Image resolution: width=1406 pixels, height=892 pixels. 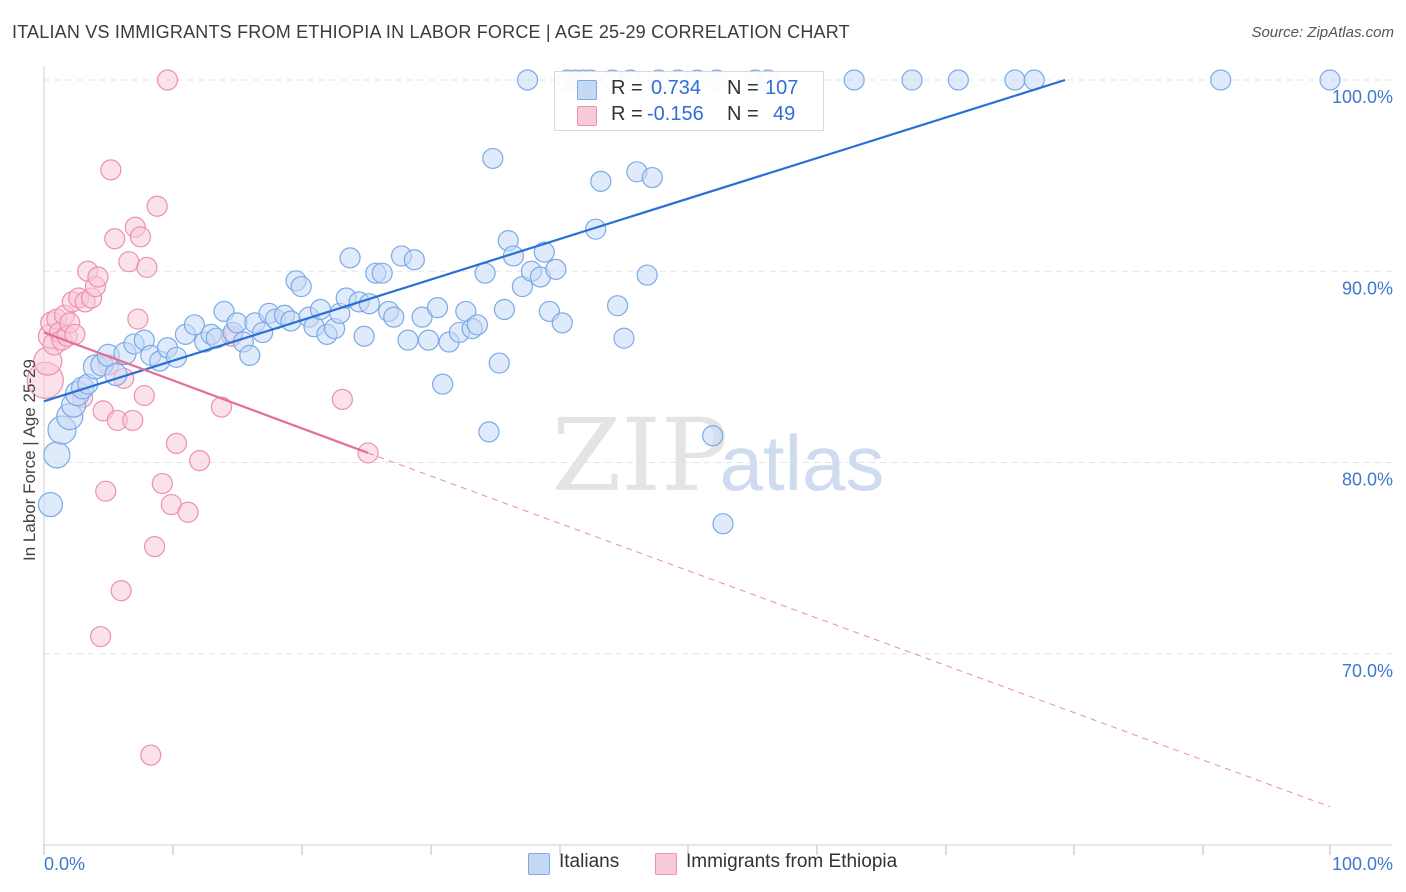 What do you see at coordinates (206, 392) in the screenshot?
I see `ethiopia-trend-line` at bounding box center [206, 392].